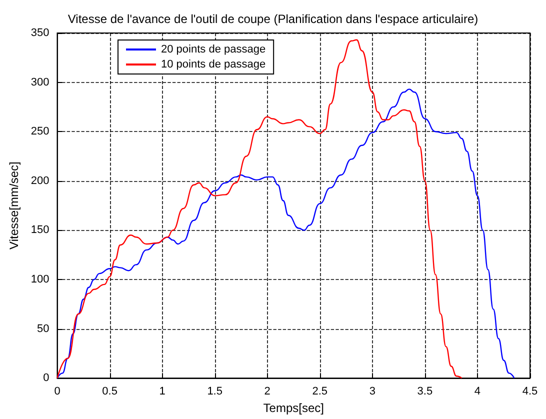 The height and width of the screenshot is (419, 546). Describe the element at coordinates (57, 392) in the screenshot. I see `x-tick-label: 0` at that location.